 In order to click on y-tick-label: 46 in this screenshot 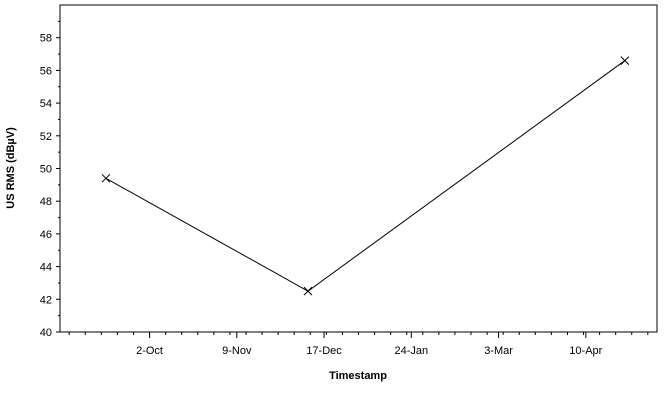, I will do `click(46, 235)`.